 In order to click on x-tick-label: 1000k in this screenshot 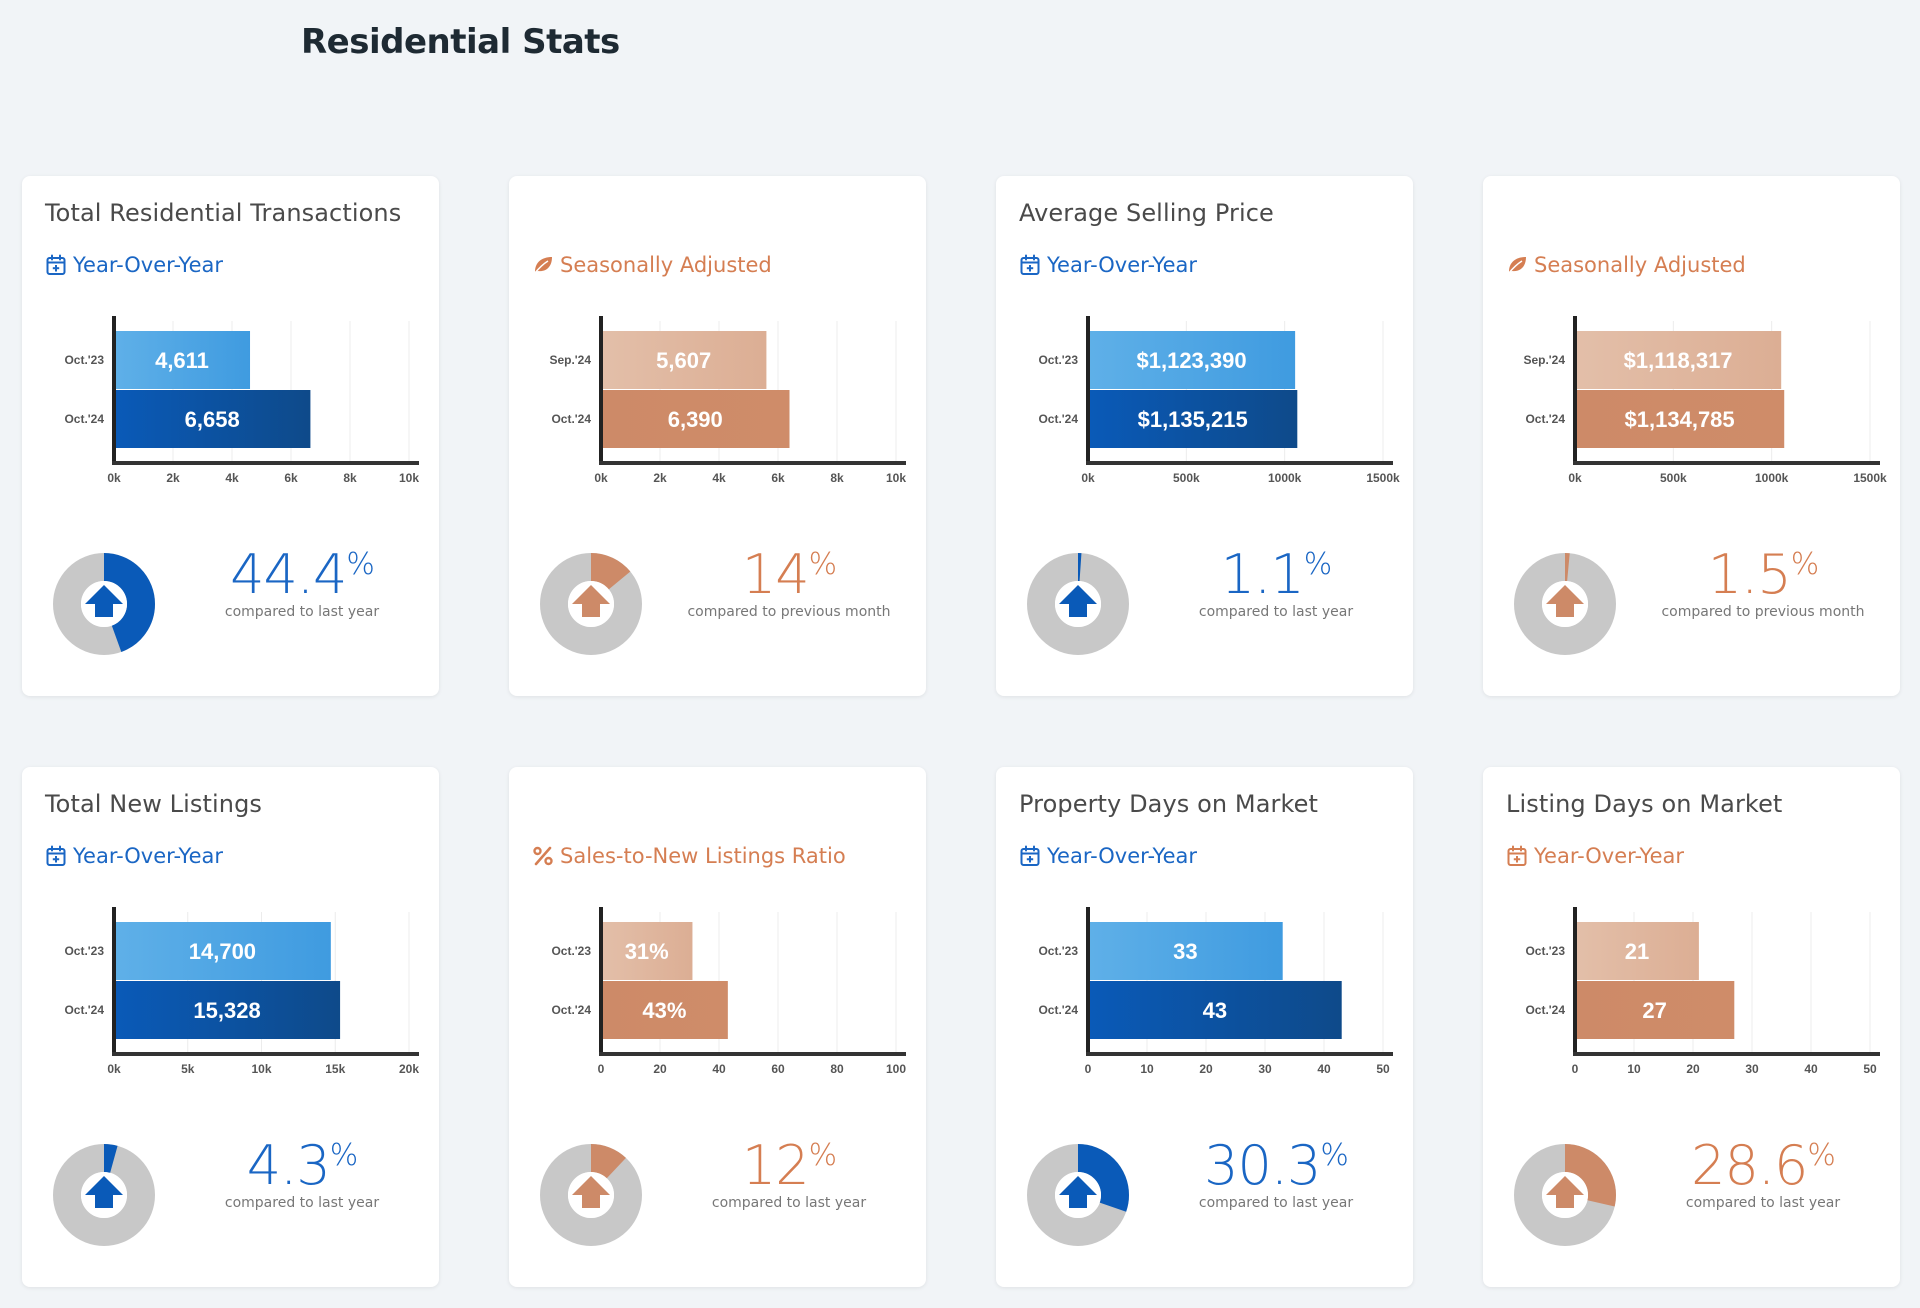, I will do `click(1772, 478)`.